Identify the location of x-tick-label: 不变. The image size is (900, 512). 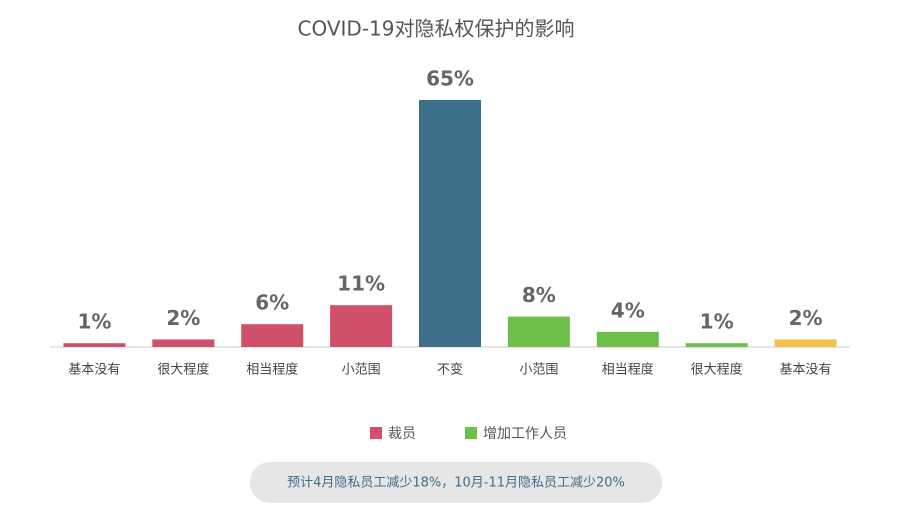
(450, 370).